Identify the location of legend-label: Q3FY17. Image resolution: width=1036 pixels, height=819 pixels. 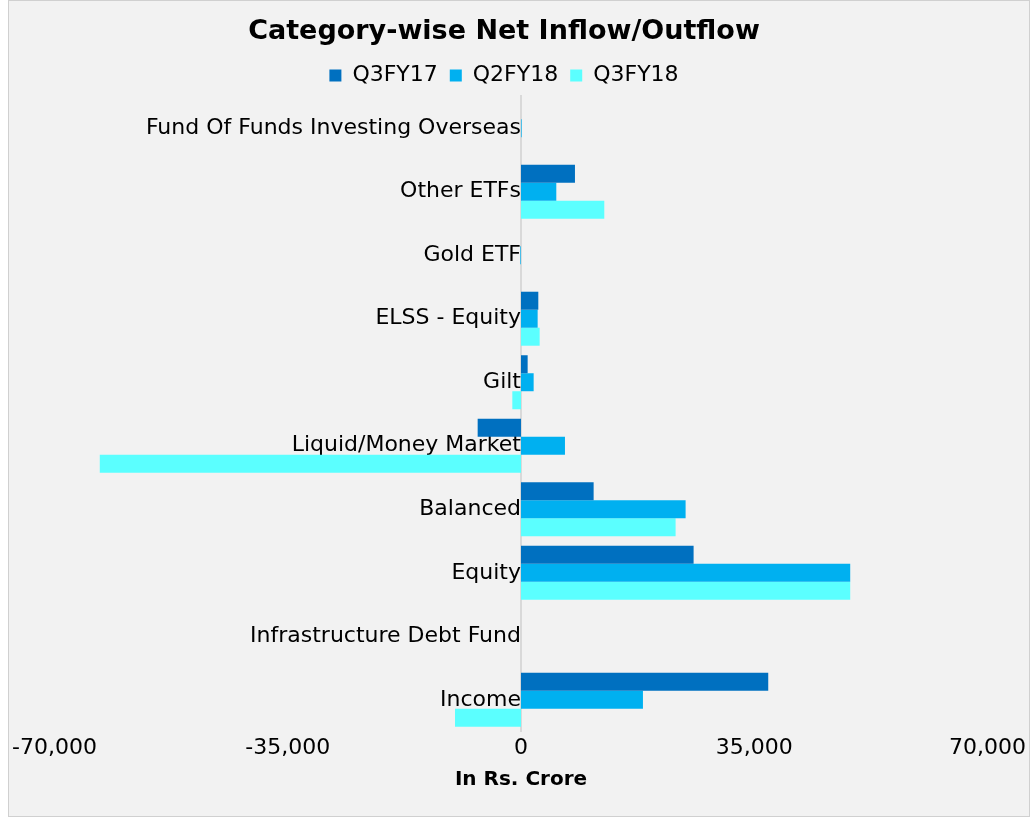
(395, 74).